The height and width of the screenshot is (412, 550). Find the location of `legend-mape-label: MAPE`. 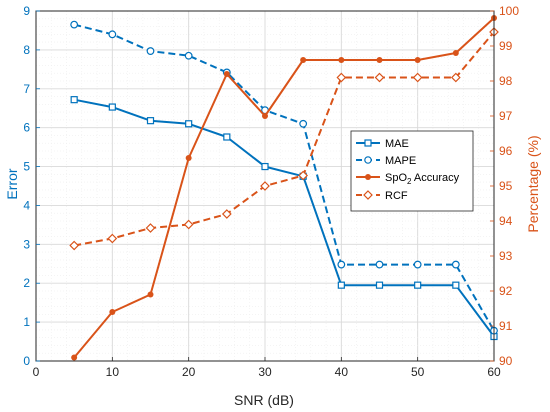

legend-mape-label: MAPE is located at coordinates (400, 161).